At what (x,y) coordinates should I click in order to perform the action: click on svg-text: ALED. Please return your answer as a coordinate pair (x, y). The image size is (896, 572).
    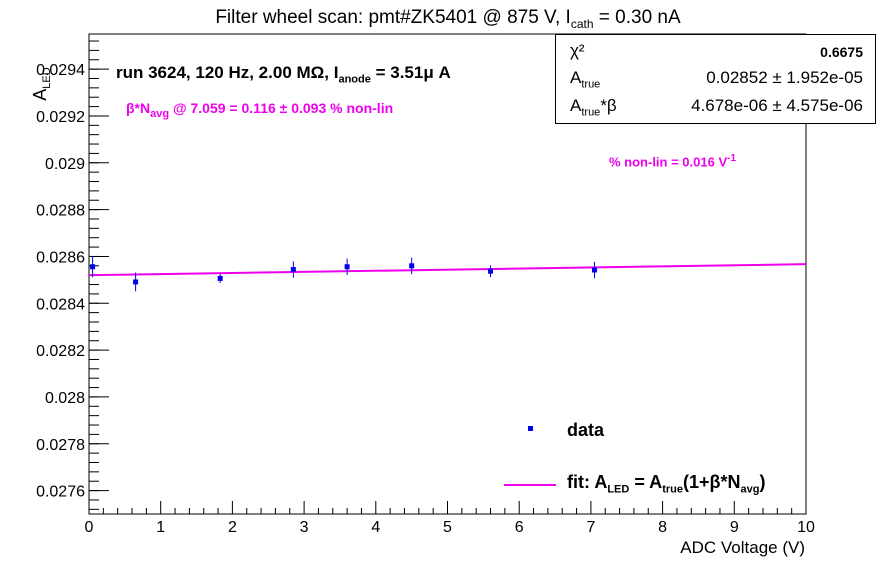
    Looking at the image, I should click on (41, 83).